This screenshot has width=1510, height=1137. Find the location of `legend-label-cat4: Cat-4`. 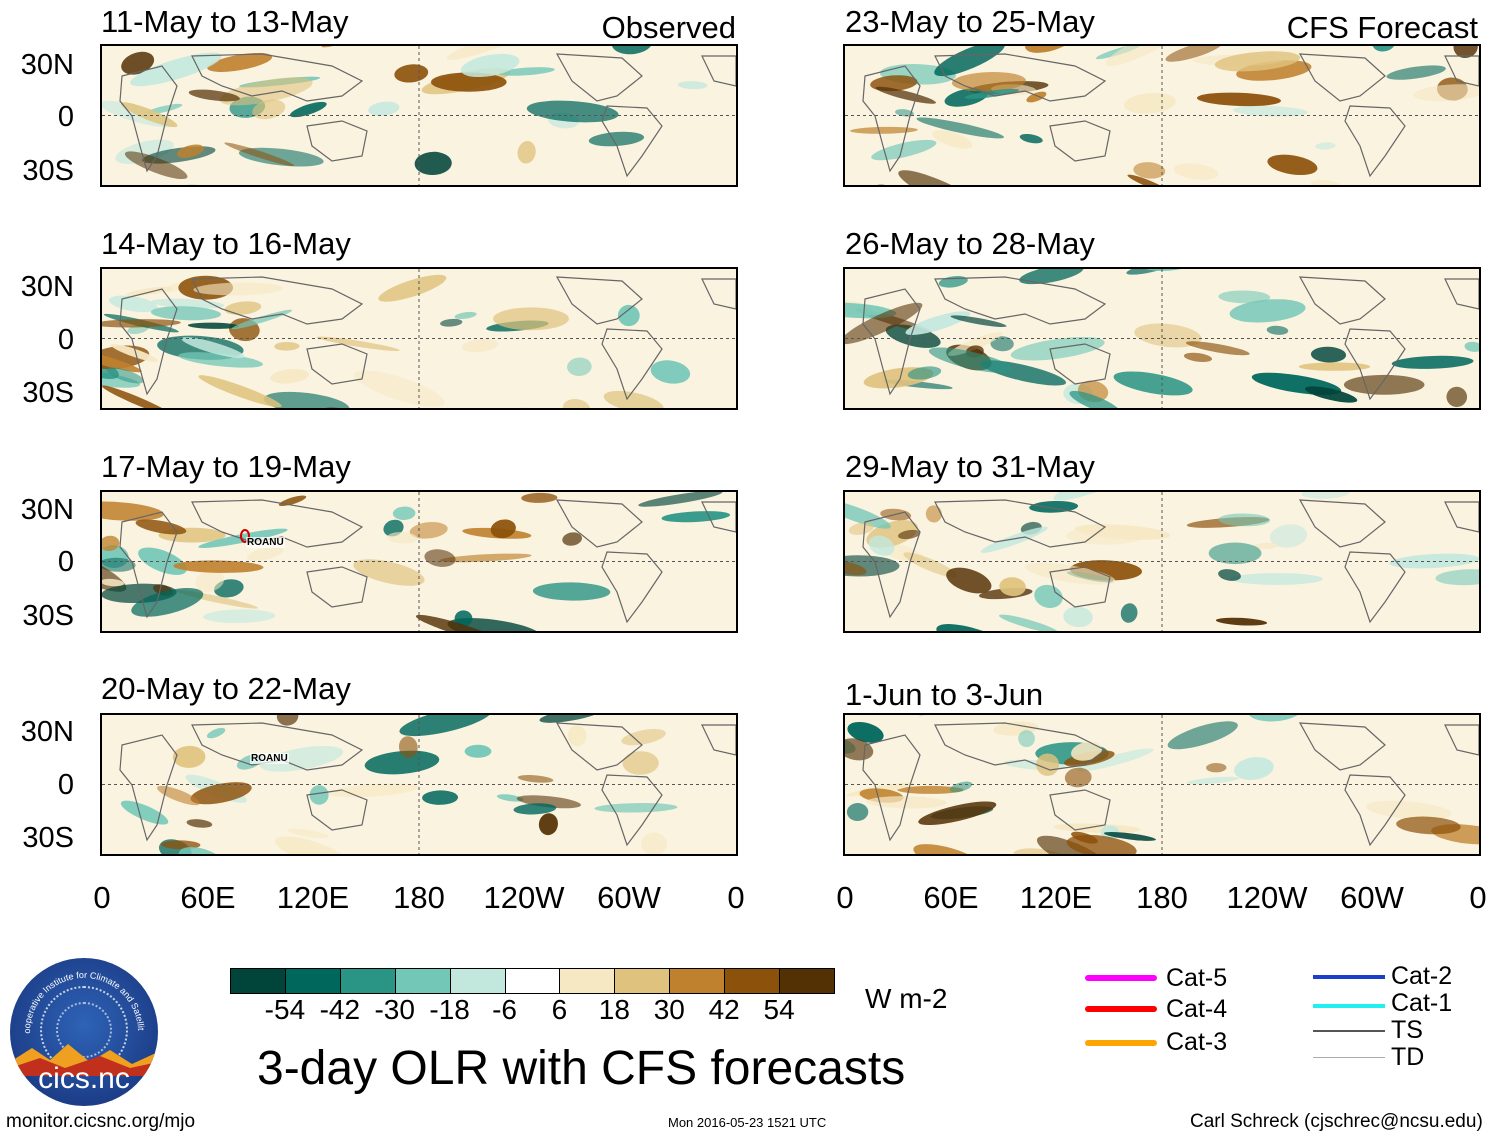

legend-label-cat4: Cat-4 is located at coordinates (1197, 1009).